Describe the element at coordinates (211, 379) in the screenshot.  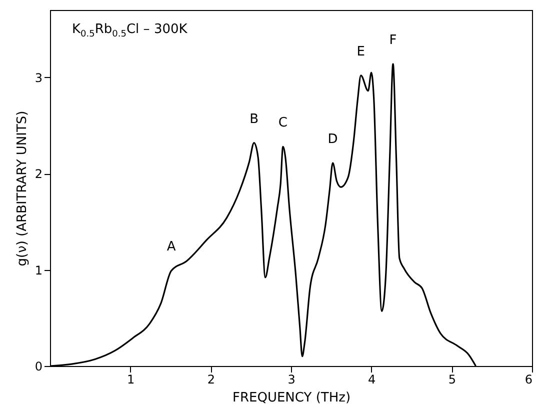
I see `x-tick-label: 2` at that location.